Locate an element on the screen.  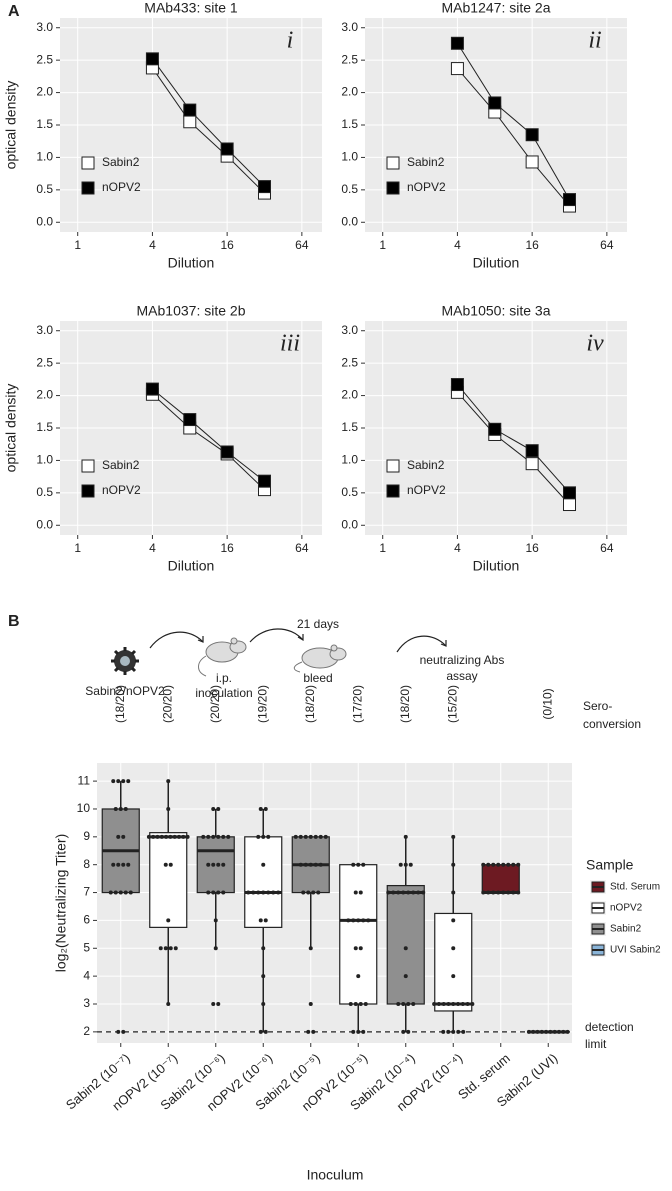
panel-label: A is located at coordinates (14, 11).